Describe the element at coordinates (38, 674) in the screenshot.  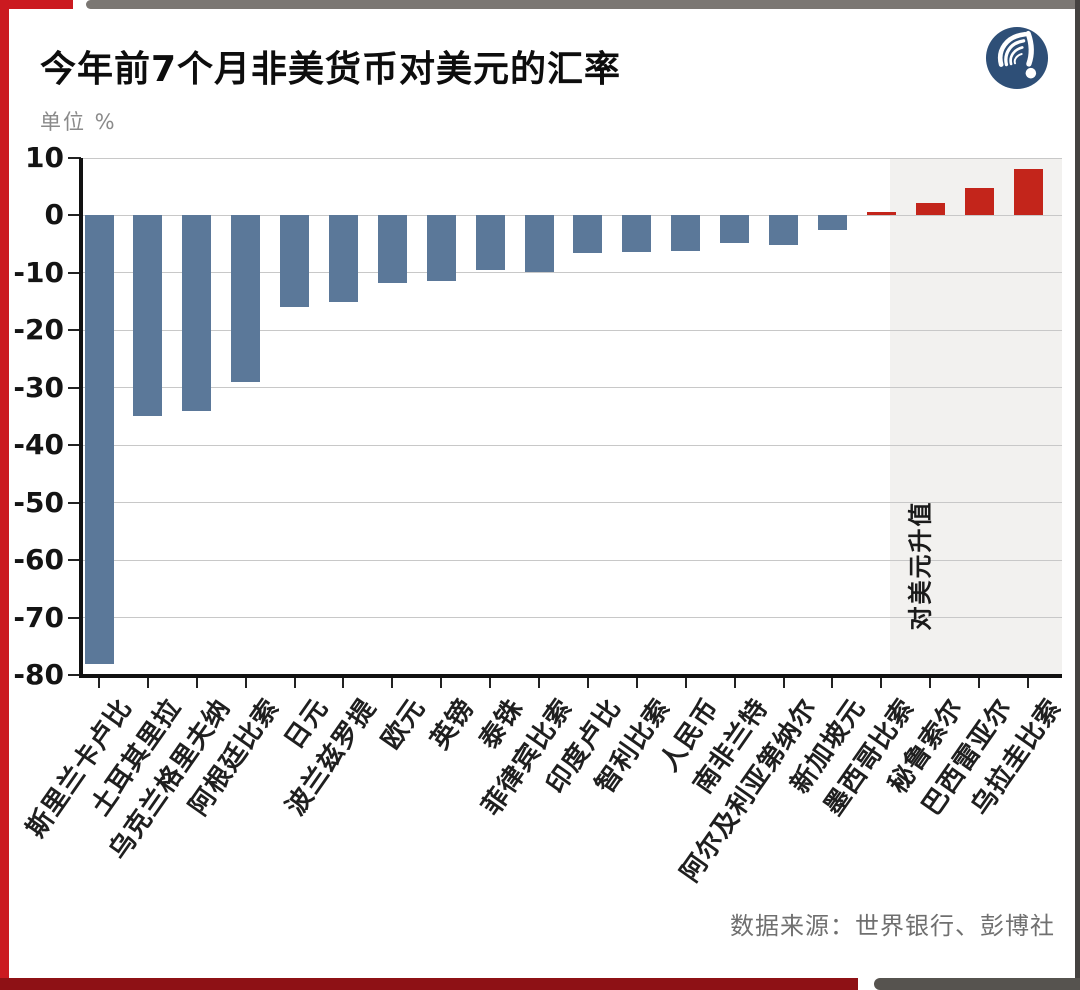
I see `y-tick-label: -80` at that location.